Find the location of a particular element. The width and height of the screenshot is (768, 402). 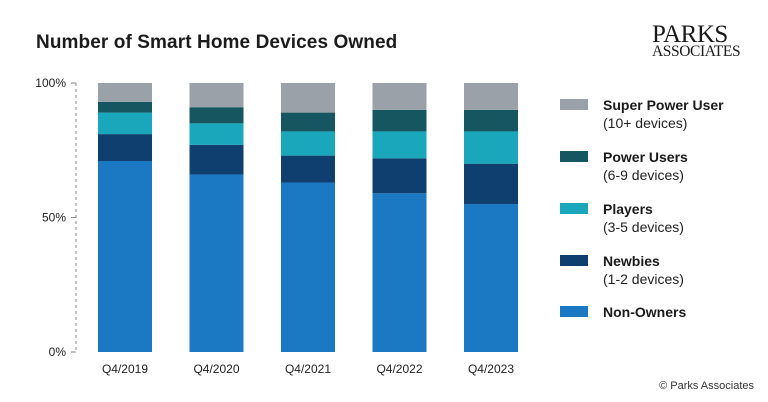

parks-associates-logo: PARKS ASSOCIATES is located at coordinates (698, 41).